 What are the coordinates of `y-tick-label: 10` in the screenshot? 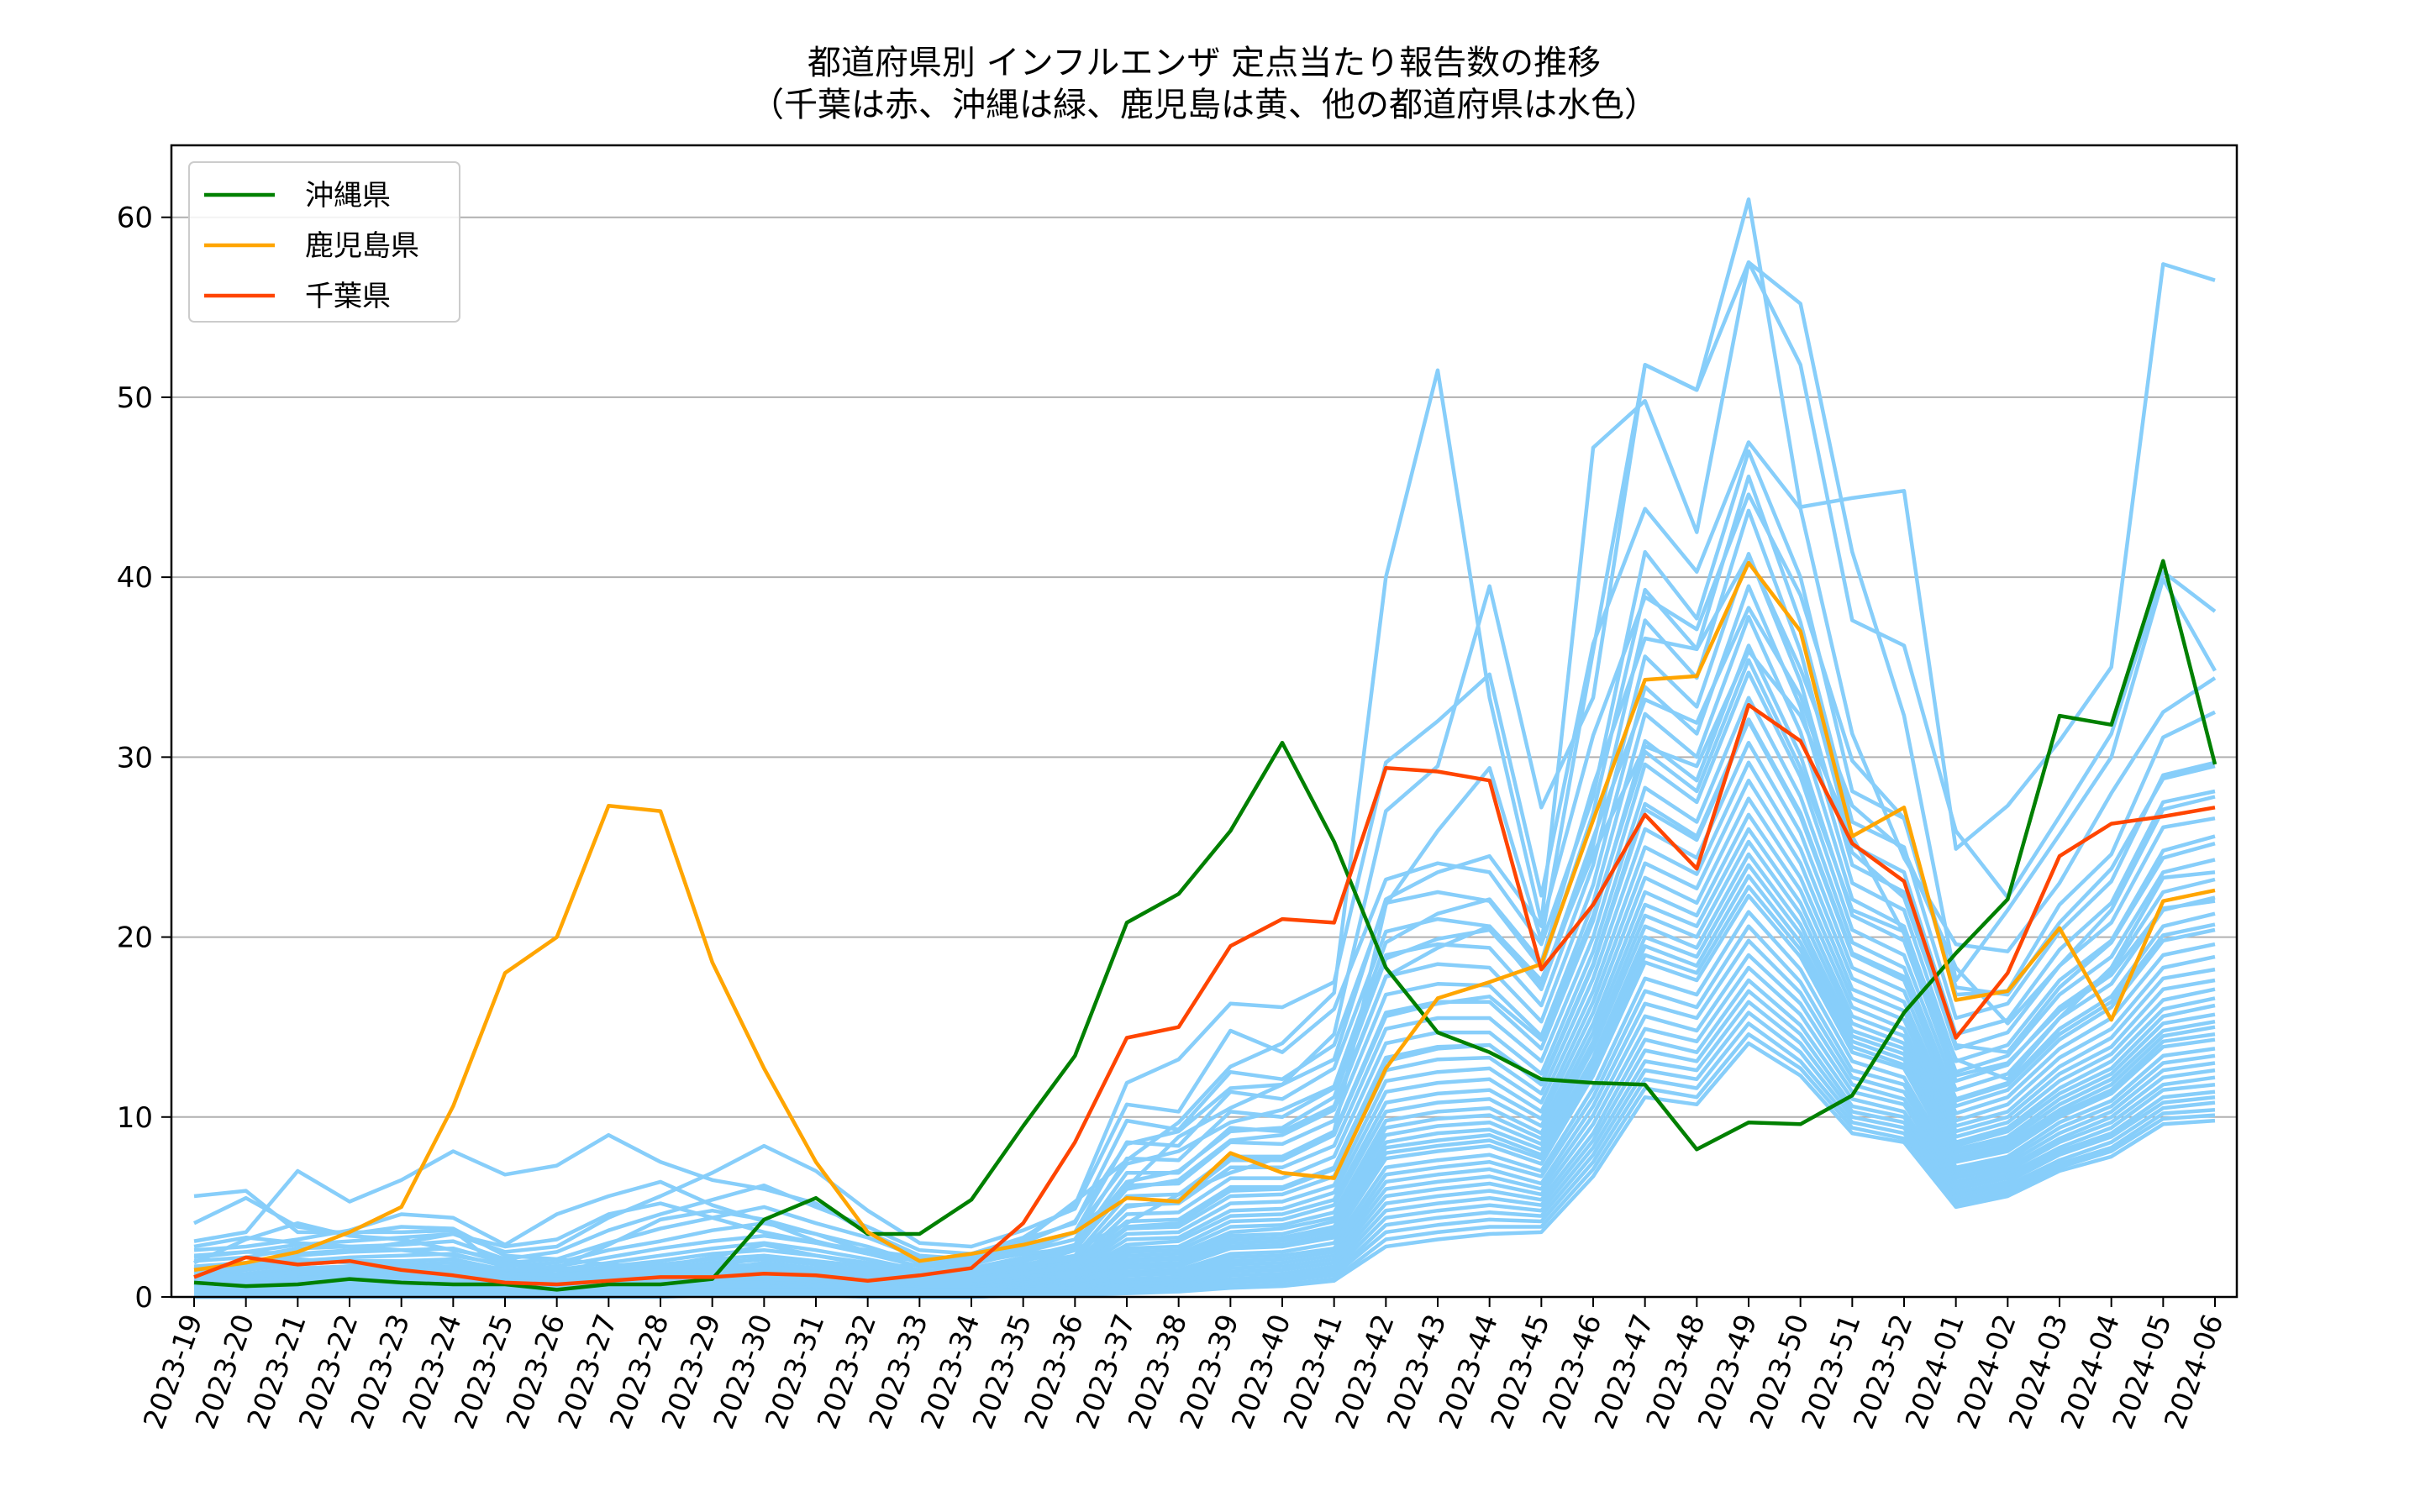 It's located at (135, 1118).